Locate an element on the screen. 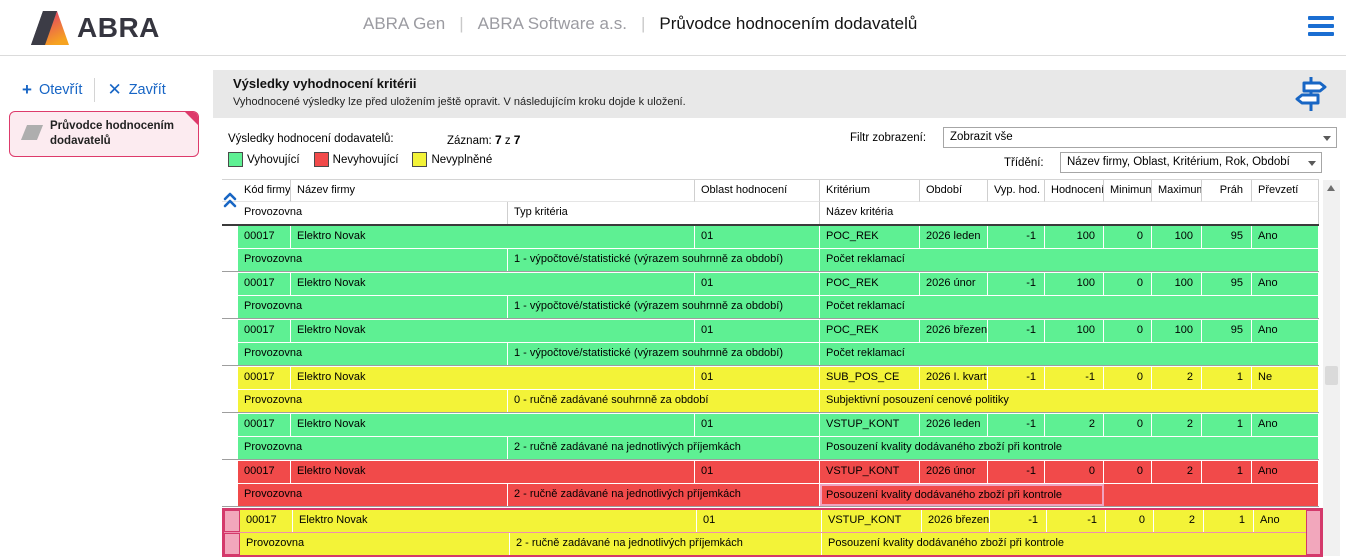 The image size is (1346, 557). cell-prevzeti: Ne is located at coordinates (1285, 378).